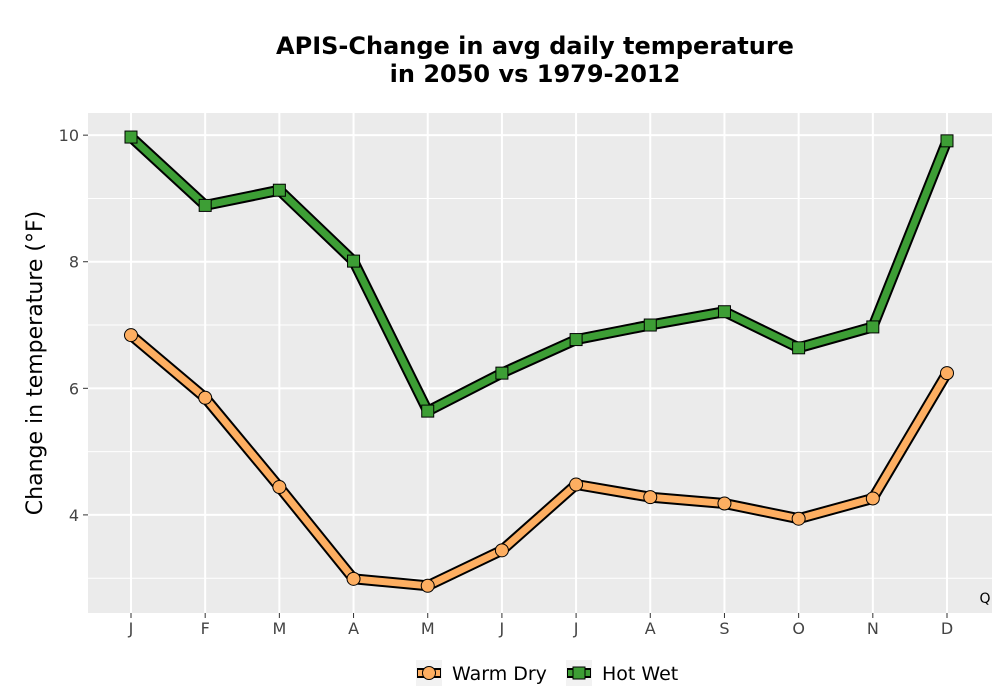  I want to click on legend-label-warm-dry: Warm Dry, so click(499, 674).